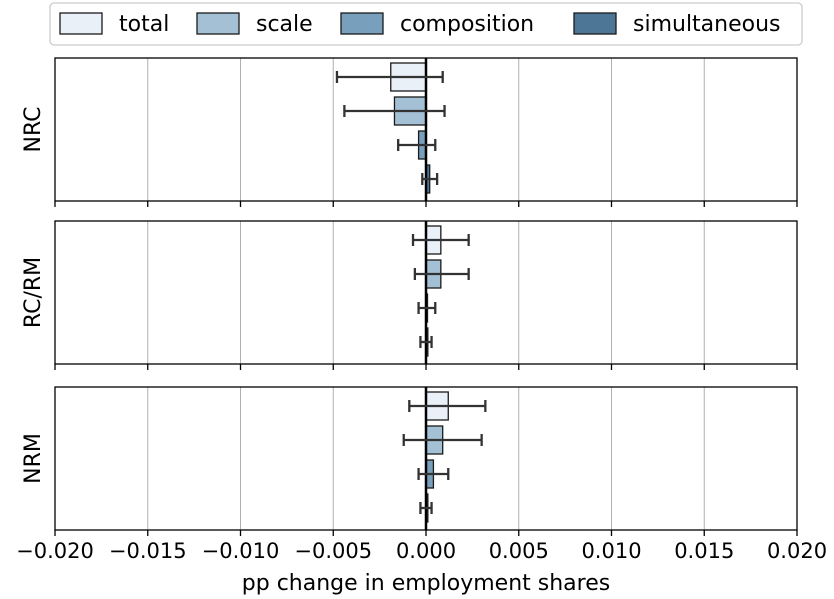 This screenshot has width=834, height=599. Describe the element at coordinates (797, 551) in the screenshot. I see `x-tick-label-9: 0.020` at that location.